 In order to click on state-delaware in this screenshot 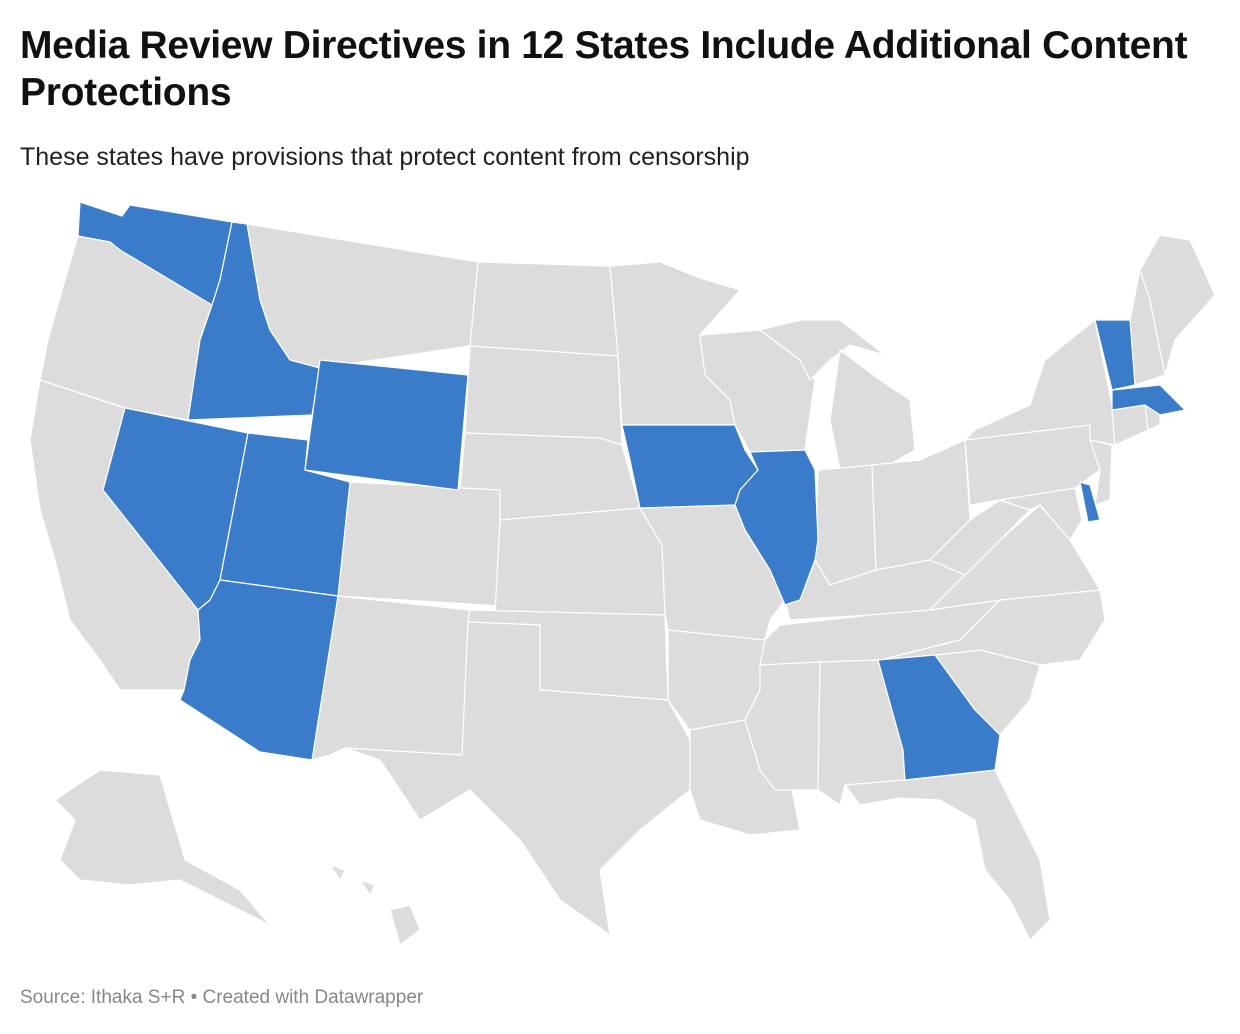, I will do `click(1090, 502)`.